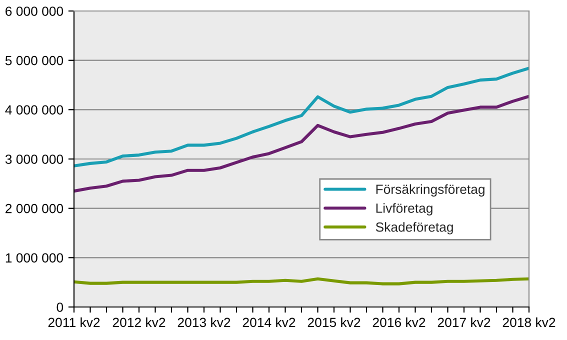 The width and height of the screenshot is (567, 340). What do you see at coordinates (399, 322) in the screenshot?
I see `x-tick-label: 2016 kv2` at bounding box center [399, 322].